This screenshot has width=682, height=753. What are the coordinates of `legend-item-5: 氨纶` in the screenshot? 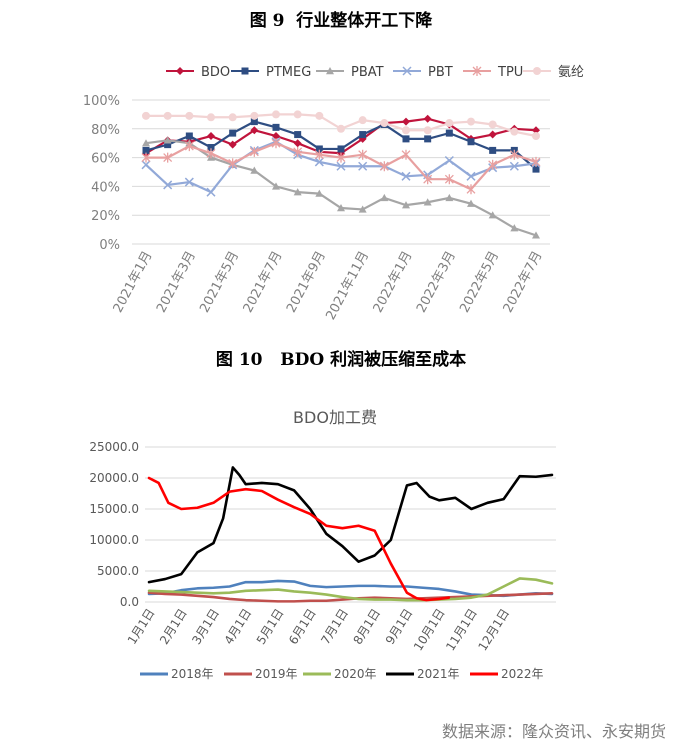 It's located at (553, 72).